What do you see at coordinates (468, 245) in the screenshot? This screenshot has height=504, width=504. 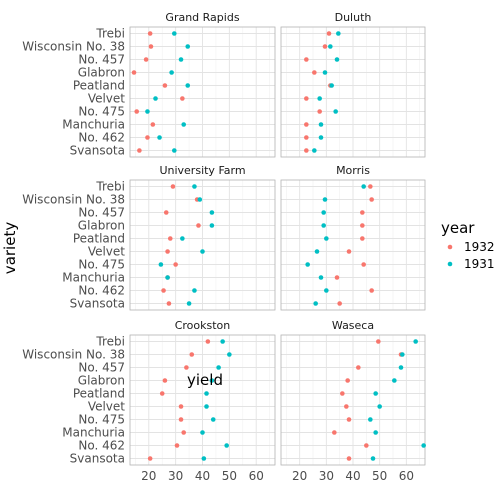 I see `legend: year 1932 1931` at bounding box center [468, 245].